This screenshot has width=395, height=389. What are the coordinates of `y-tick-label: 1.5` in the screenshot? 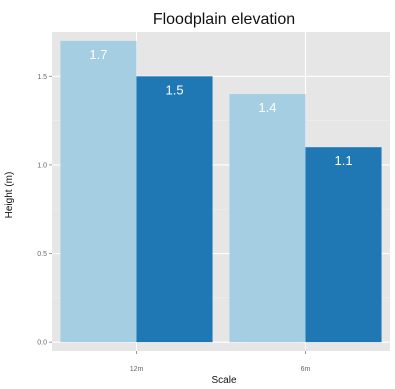 It's located at (42, 77).